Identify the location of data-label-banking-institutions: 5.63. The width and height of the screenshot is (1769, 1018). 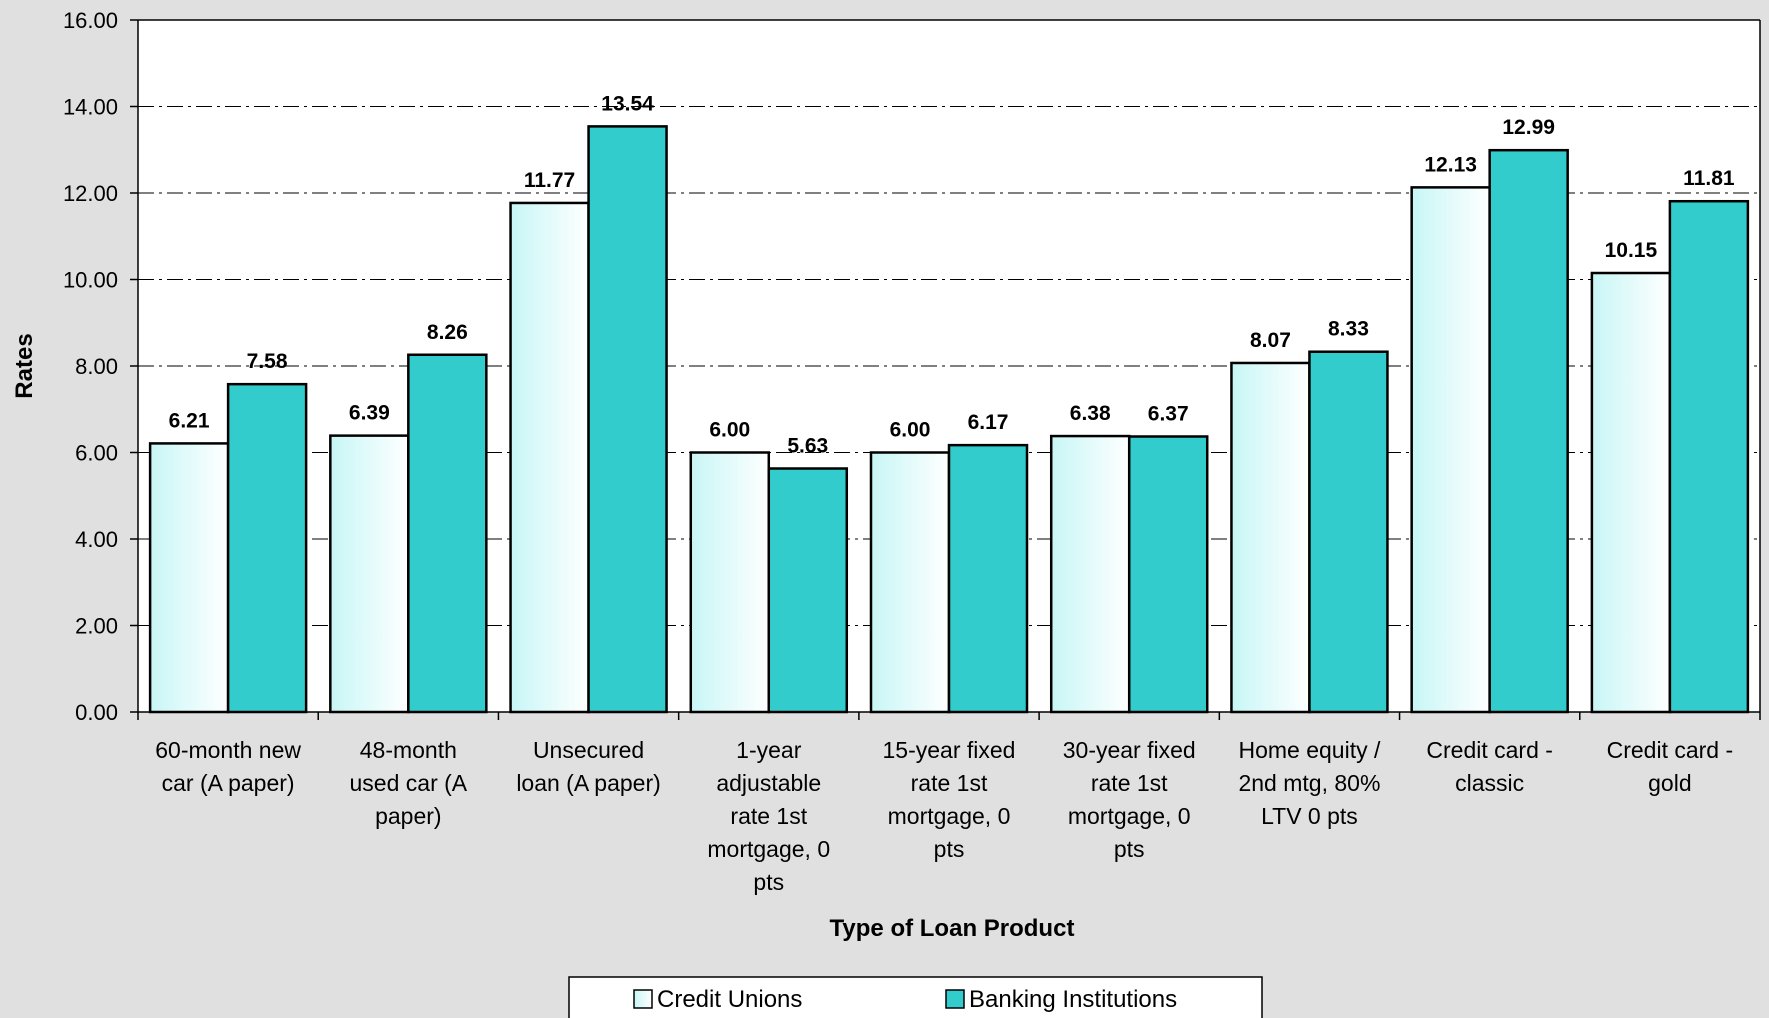
(807, 446).